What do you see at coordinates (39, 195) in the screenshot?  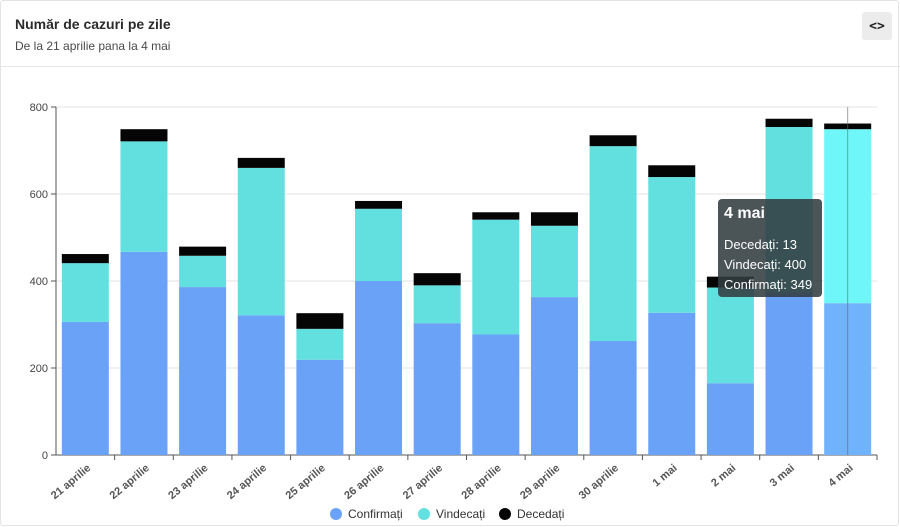 I see `y-tick-label: 600` at bounding box center [39, 195].